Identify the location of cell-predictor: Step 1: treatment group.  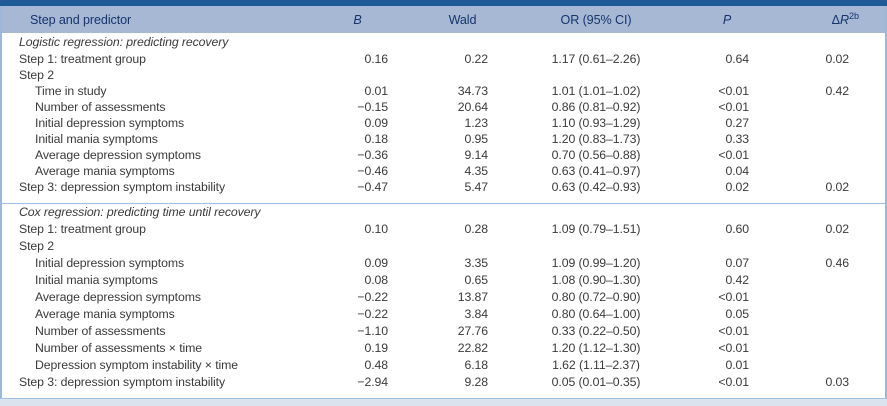
(82, 228).